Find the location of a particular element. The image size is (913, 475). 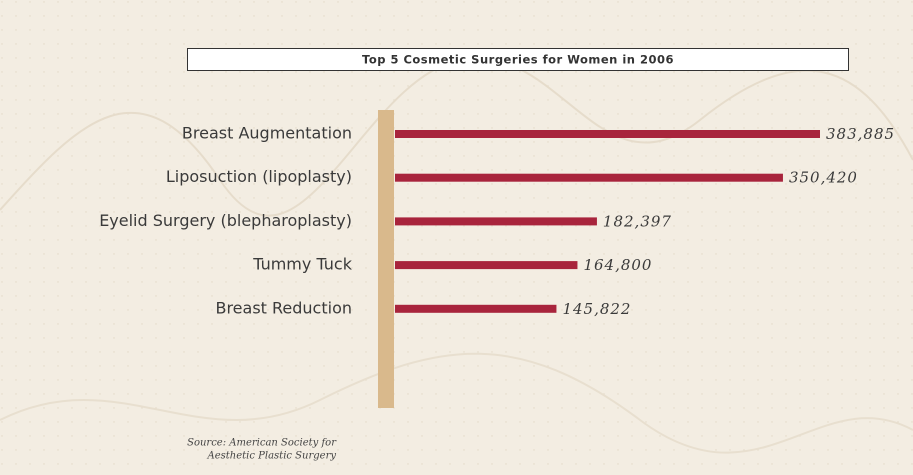

axis-bar is located at coordinates (386, 259).